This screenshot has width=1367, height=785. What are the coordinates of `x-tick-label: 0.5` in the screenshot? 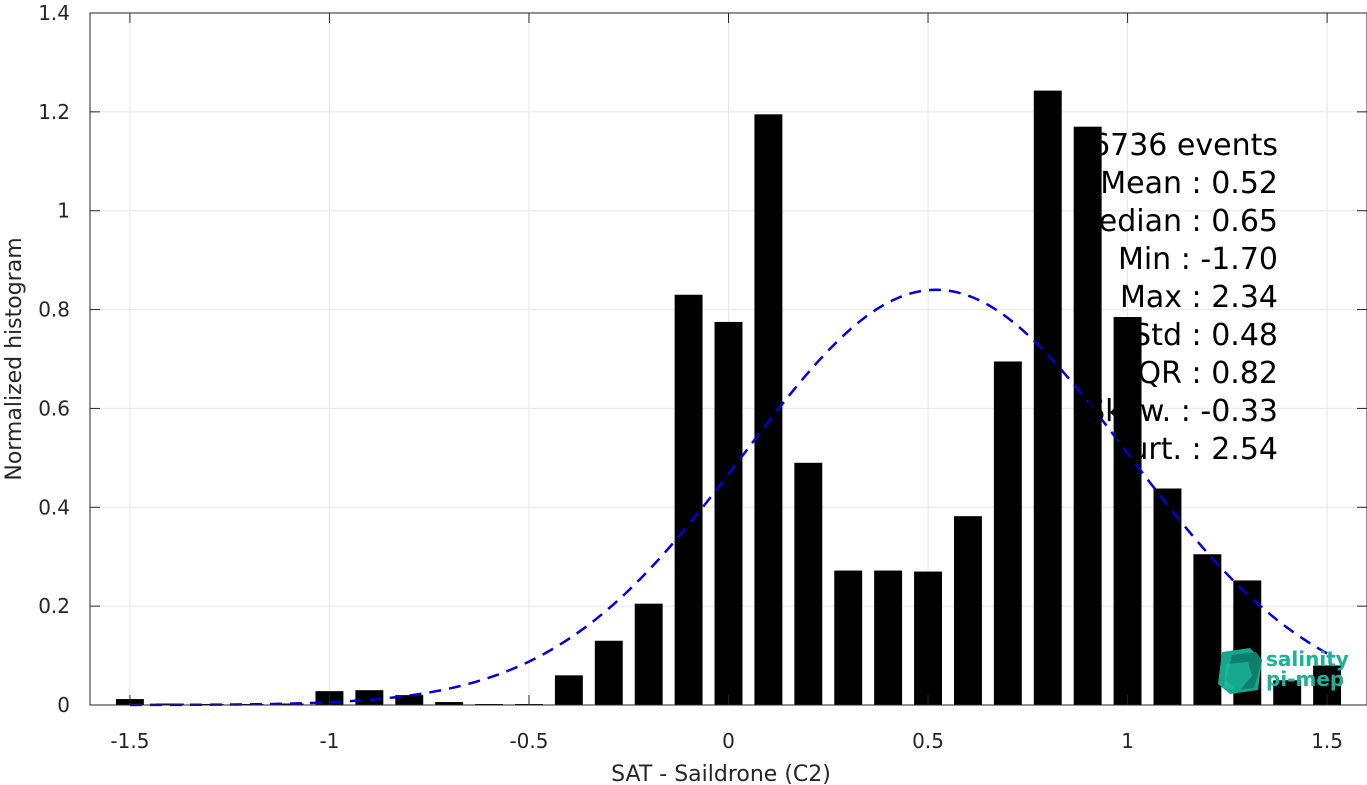 It's located at (928, 741).